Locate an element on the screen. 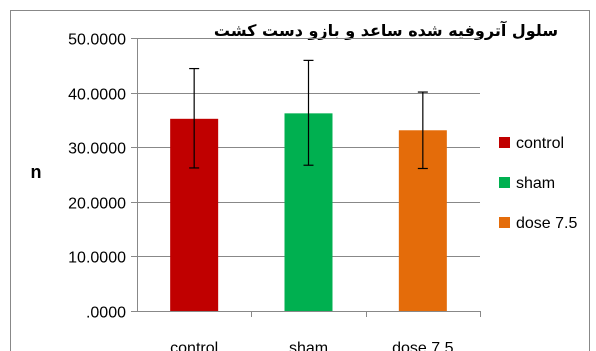 The width and height of the screenshot is (596, 351). legend-item: sham is located at coordinates (527, 183).